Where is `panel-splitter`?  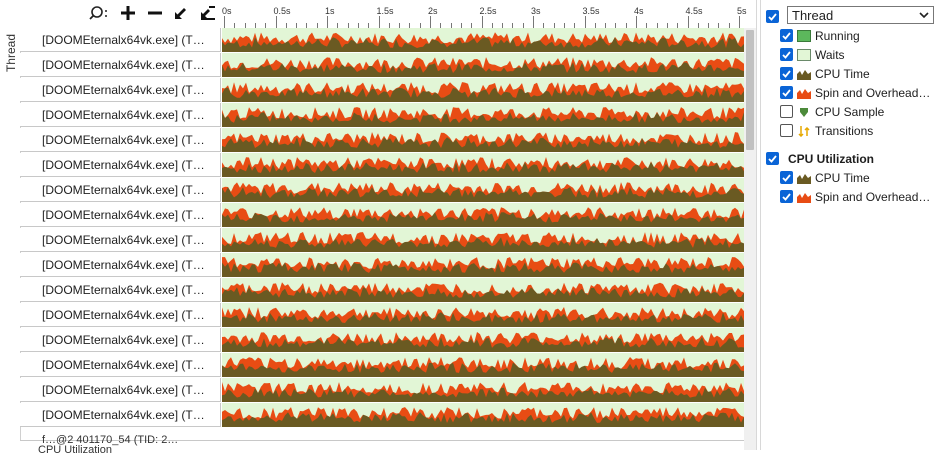 panel-splitter is located at coordinates (758, 225).